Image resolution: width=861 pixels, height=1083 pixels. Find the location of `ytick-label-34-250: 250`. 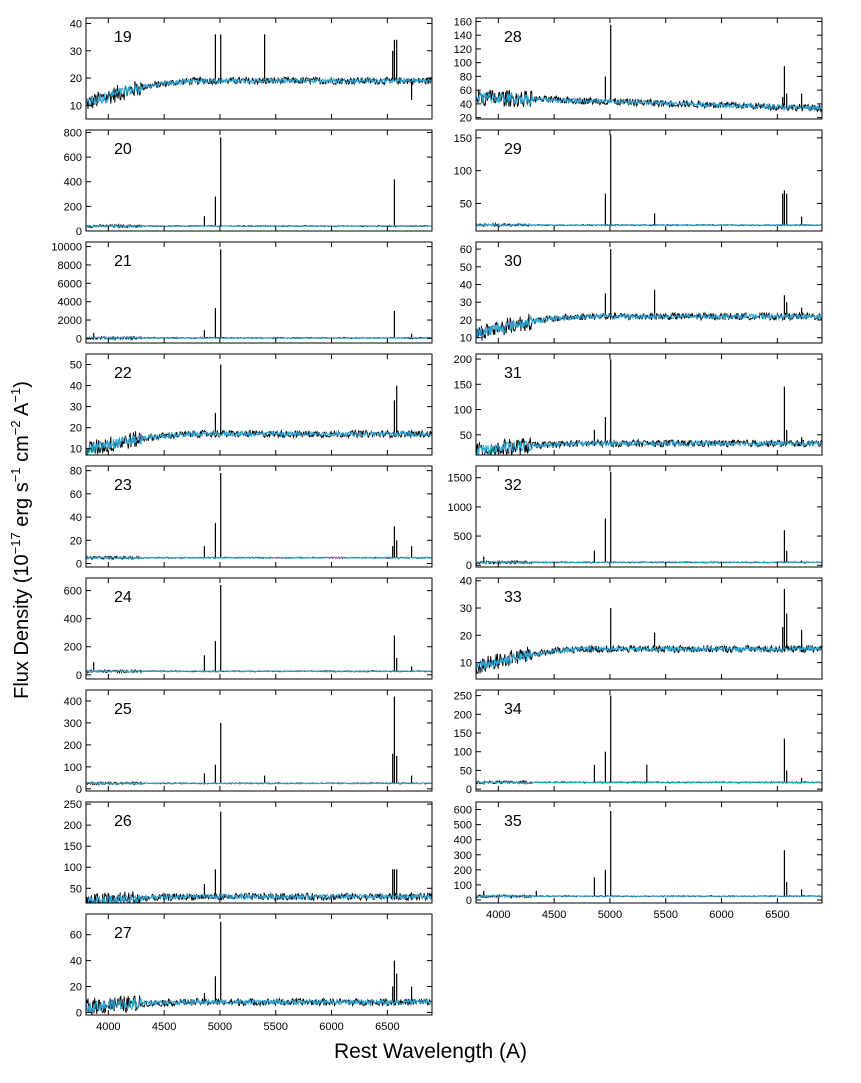

ytick-label-34-250: 250 is located at coordinates (463, 697).